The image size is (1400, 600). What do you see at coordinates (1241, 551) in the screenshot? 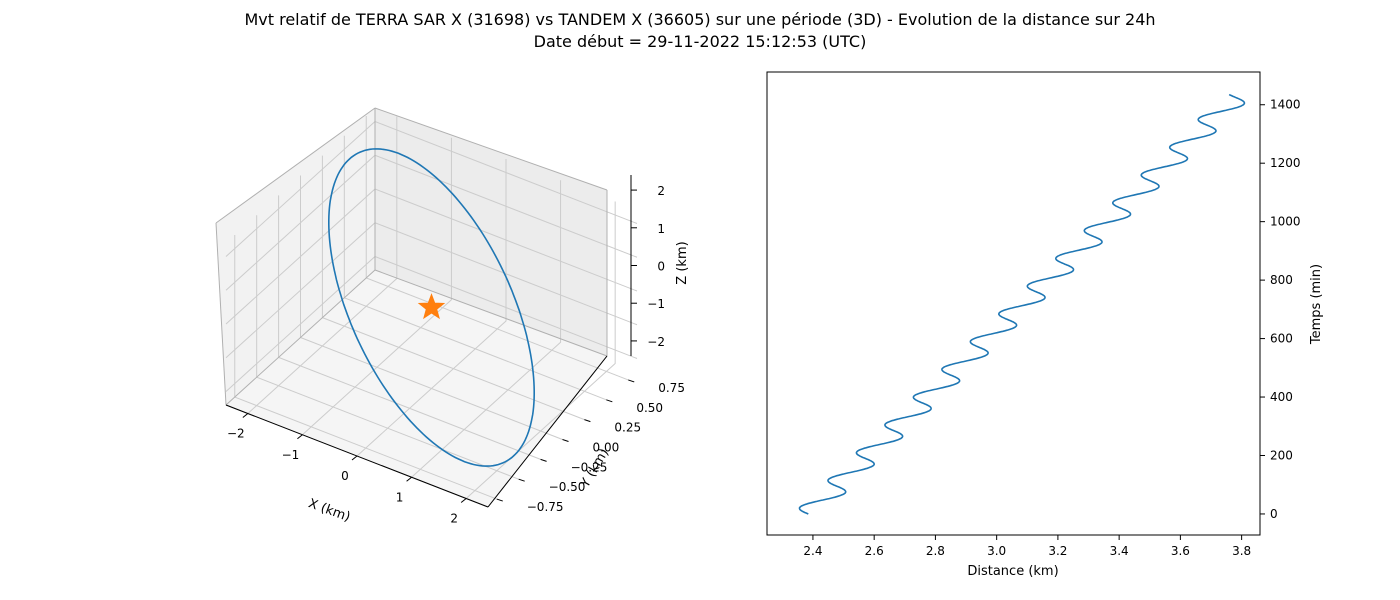
I see `x-tick-label: 3.8` at bounding box center [1241, 551].